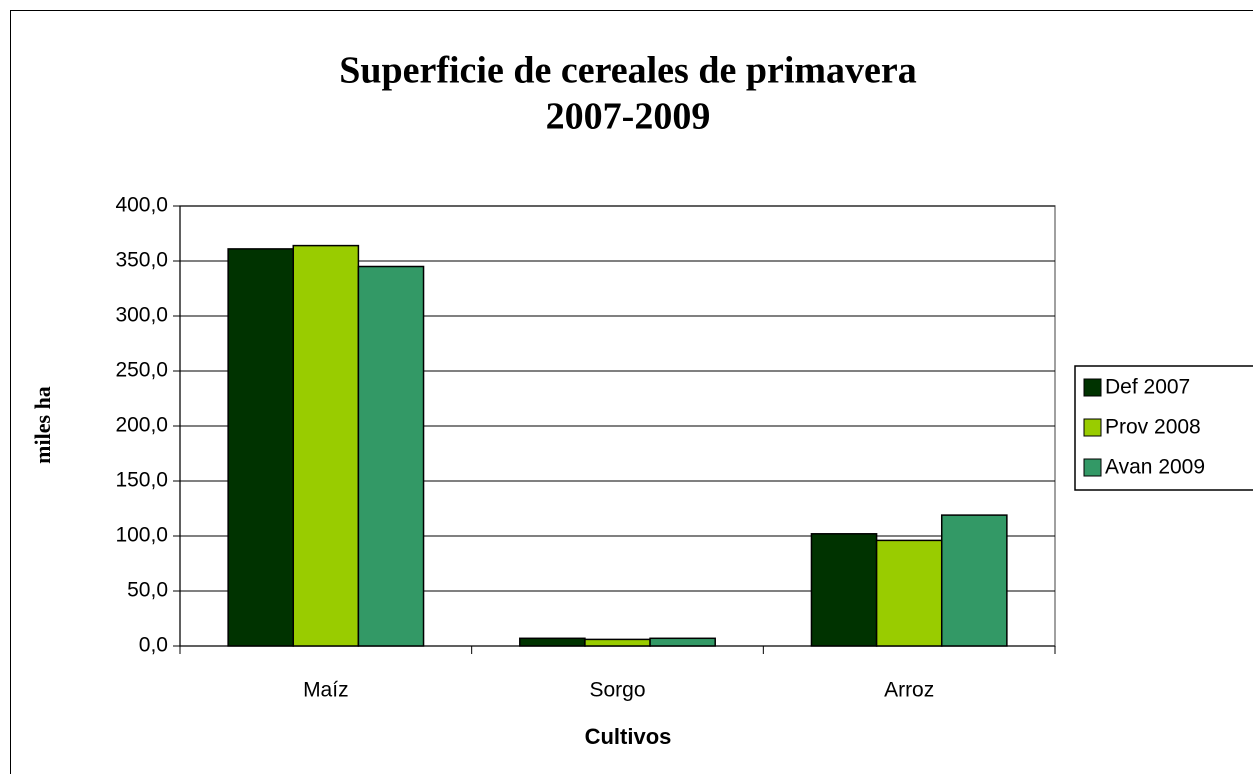  Describe the element at coordinates (1153, 427) in the screenshot. I see `legend-label: Prov 2008` at that location.